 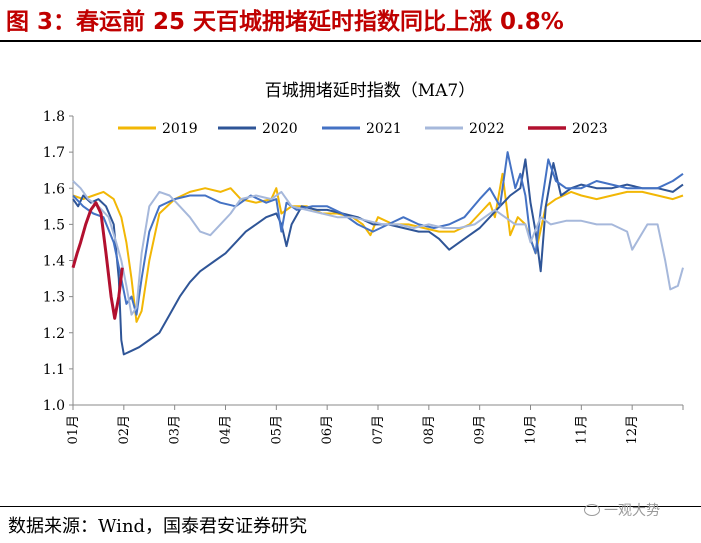 What do you see at coordinates (592, 510) in the screenshot?
I see `wechat-icon` at bounding box center [592, 510].